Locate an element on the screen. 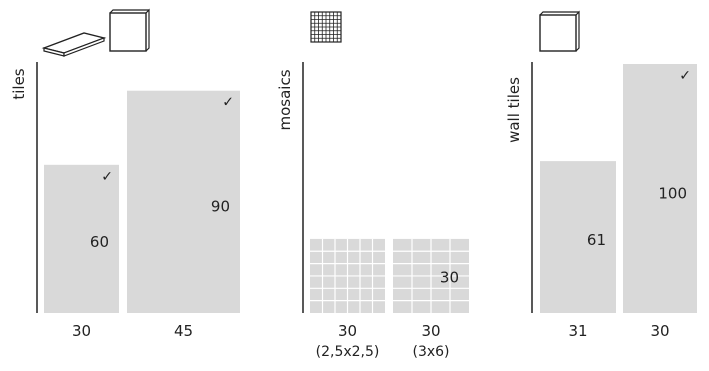  data-label: 61 is located at coordinates (596, 240).